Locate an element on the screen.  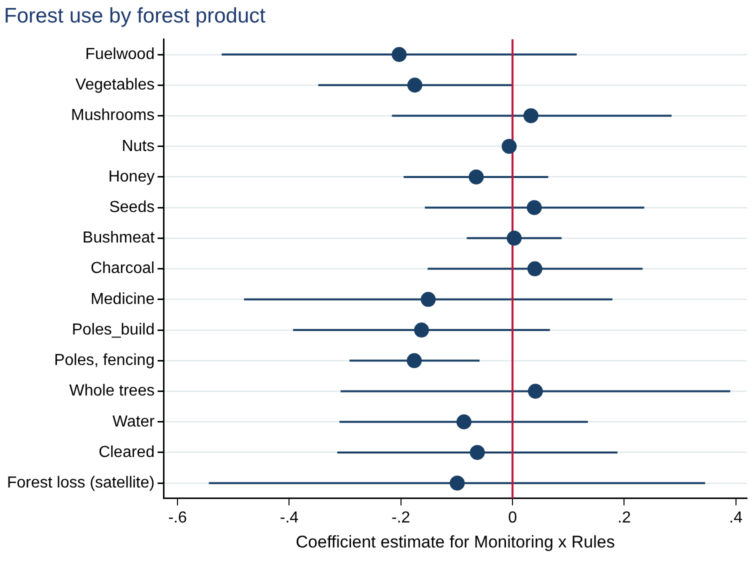
y-tick-label: Poles, fencing is located at coordinates (104, 361).